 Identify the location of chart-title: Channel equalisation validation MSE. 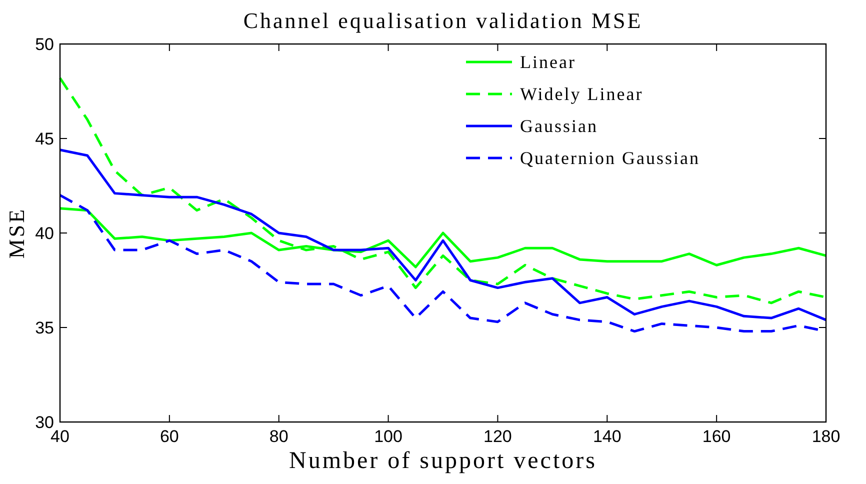
(443, 20).